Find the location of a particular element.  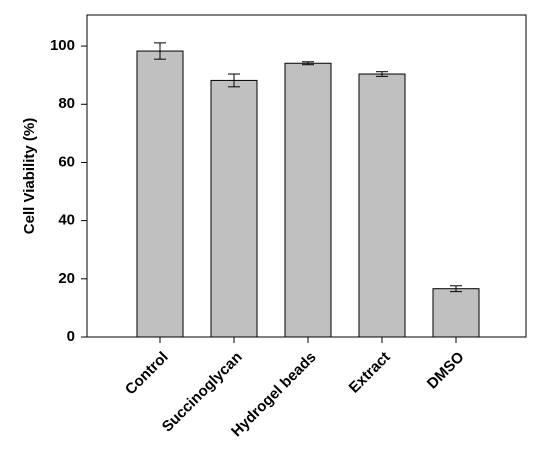

y-tick-label: 40 is located at coordinates (66, 220).